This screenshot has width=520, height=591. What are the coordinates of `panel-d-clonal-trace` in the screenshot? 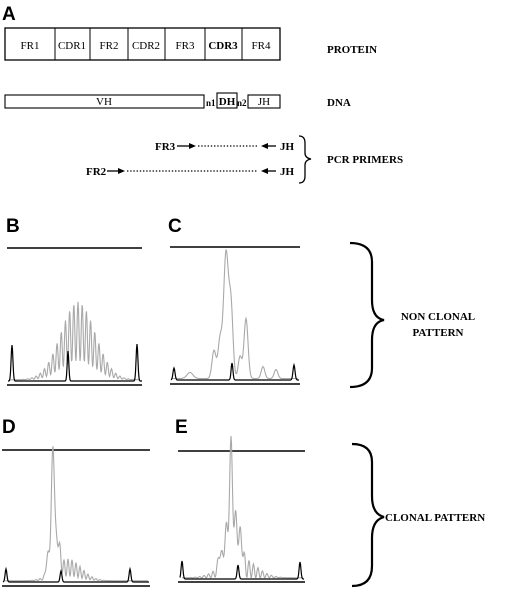 It's located at (76, 514).